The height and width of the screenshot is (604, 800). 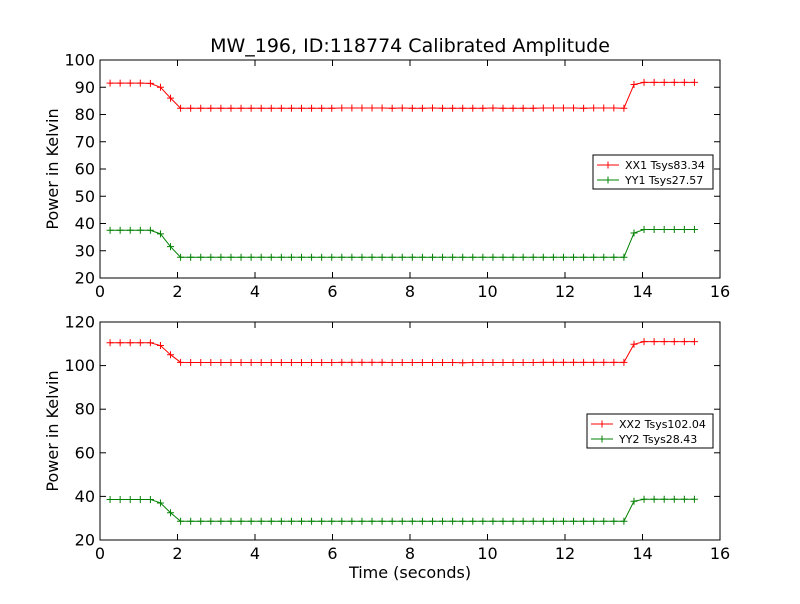 What do you see at coordinates (85, 496) in the screenshot?
I see `y-tick-label: 40` at bounding box center [85, 496].